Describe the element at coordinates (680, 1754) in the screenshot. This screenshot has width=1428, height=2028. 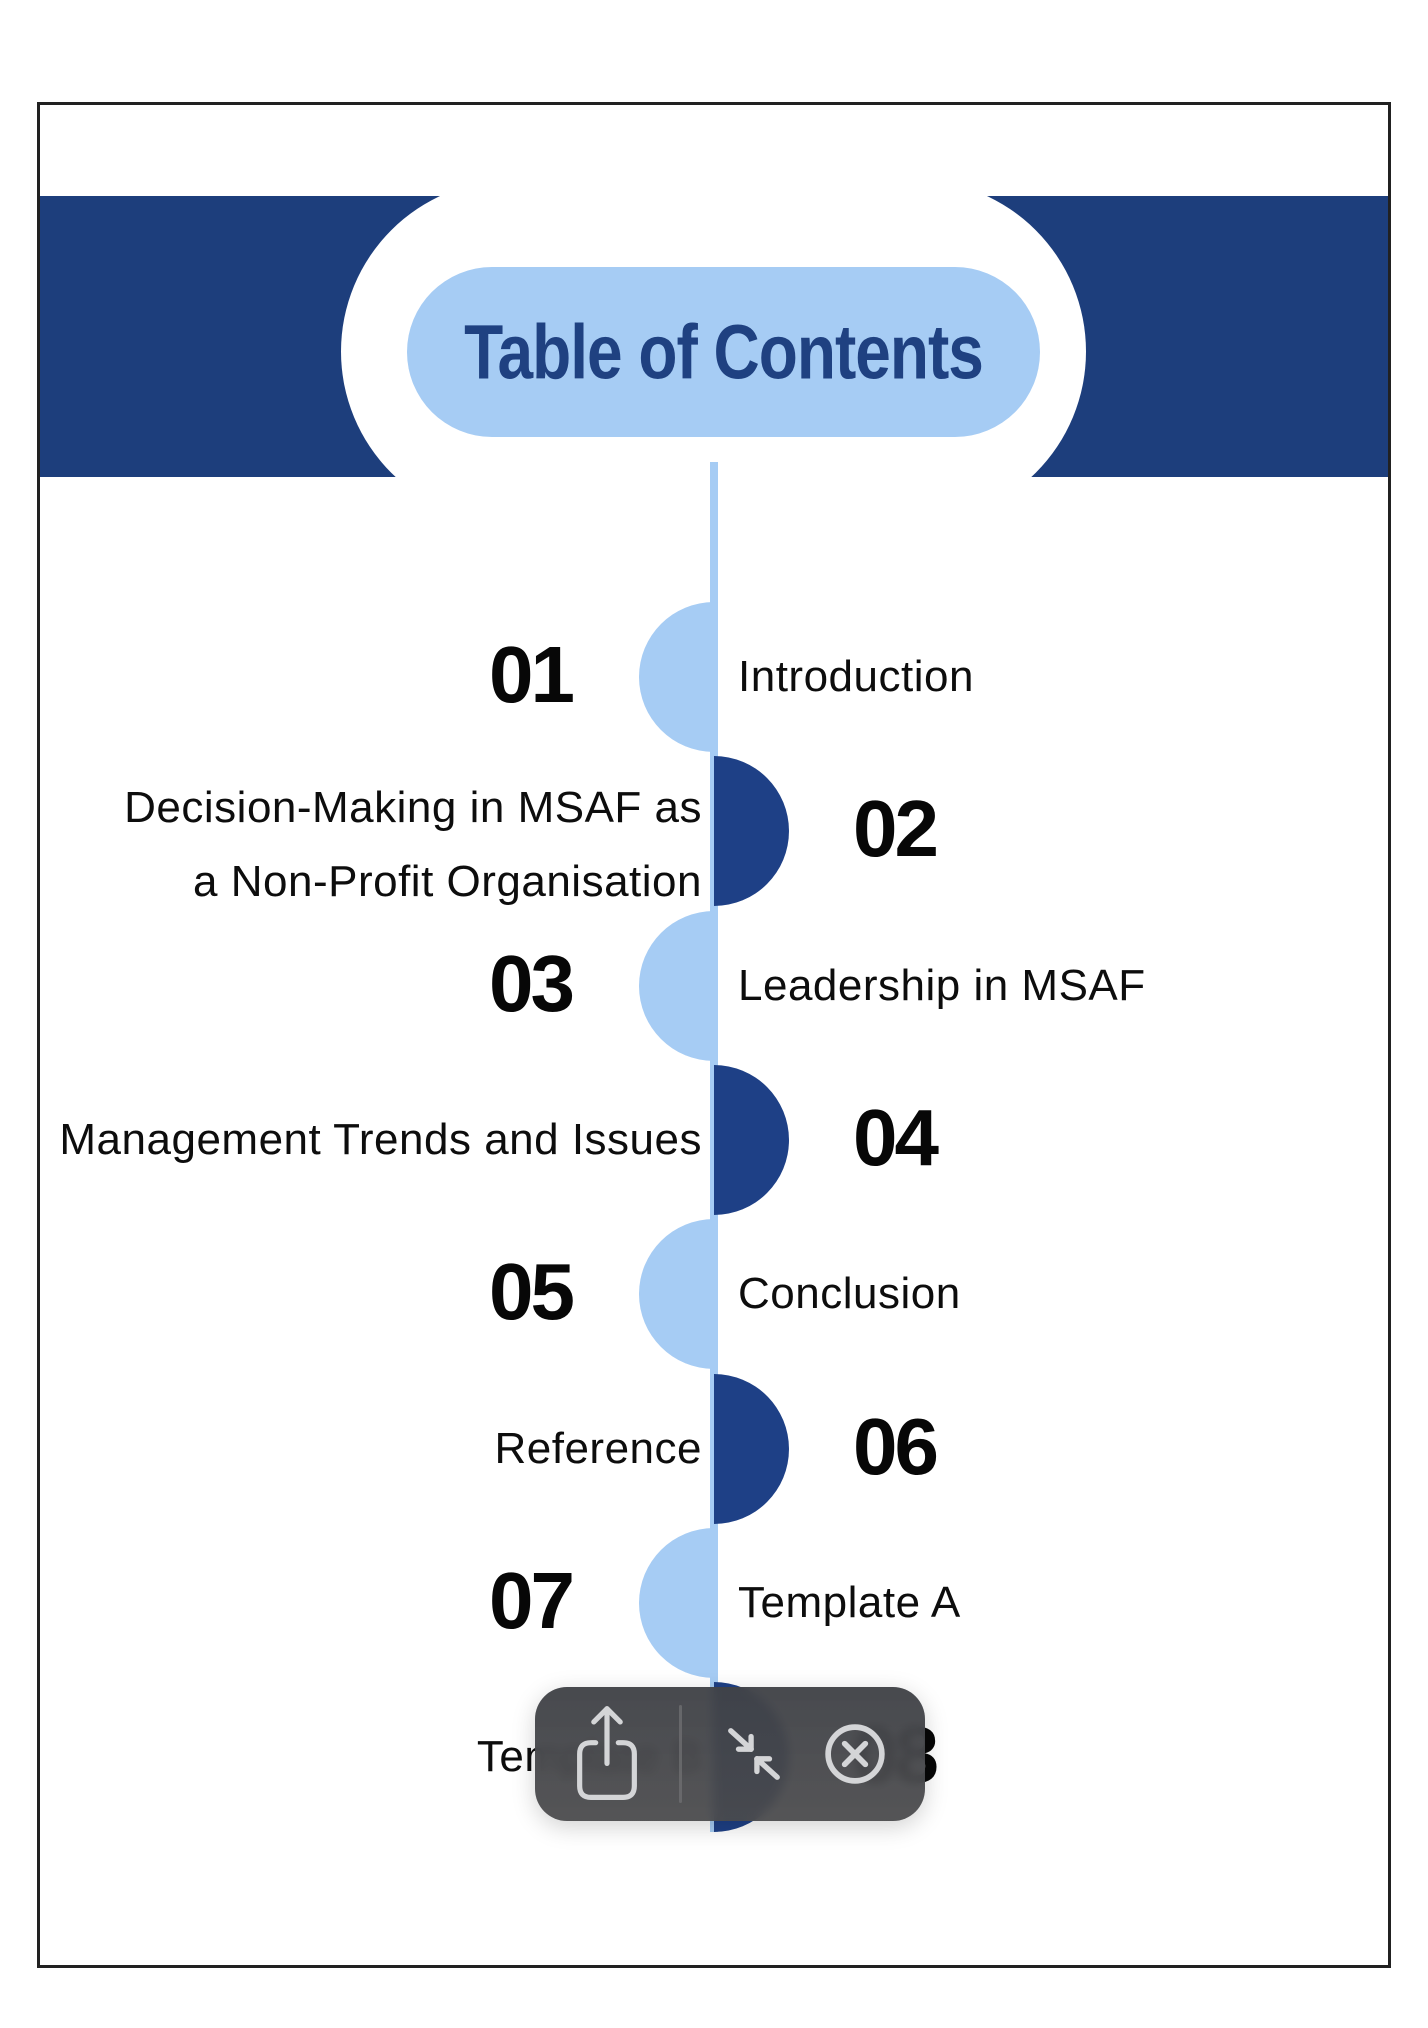
I see `toolbar-divider` at that location.